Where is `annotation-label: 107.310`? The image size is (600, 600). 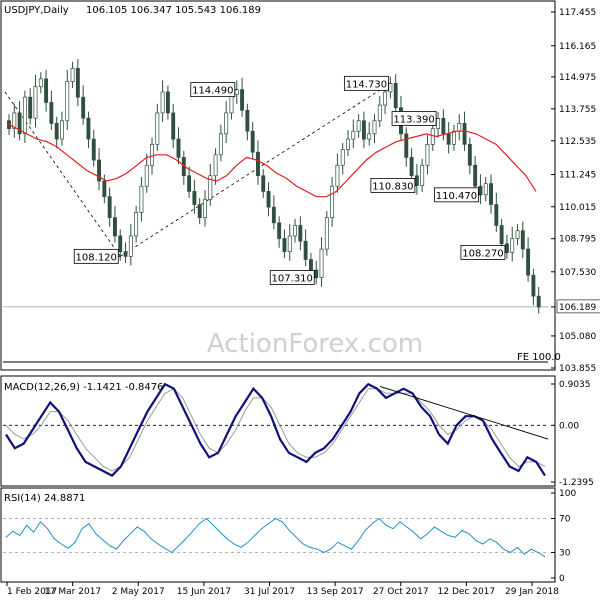 annotation-label: 107.310 is located at coordinates (292, 279).